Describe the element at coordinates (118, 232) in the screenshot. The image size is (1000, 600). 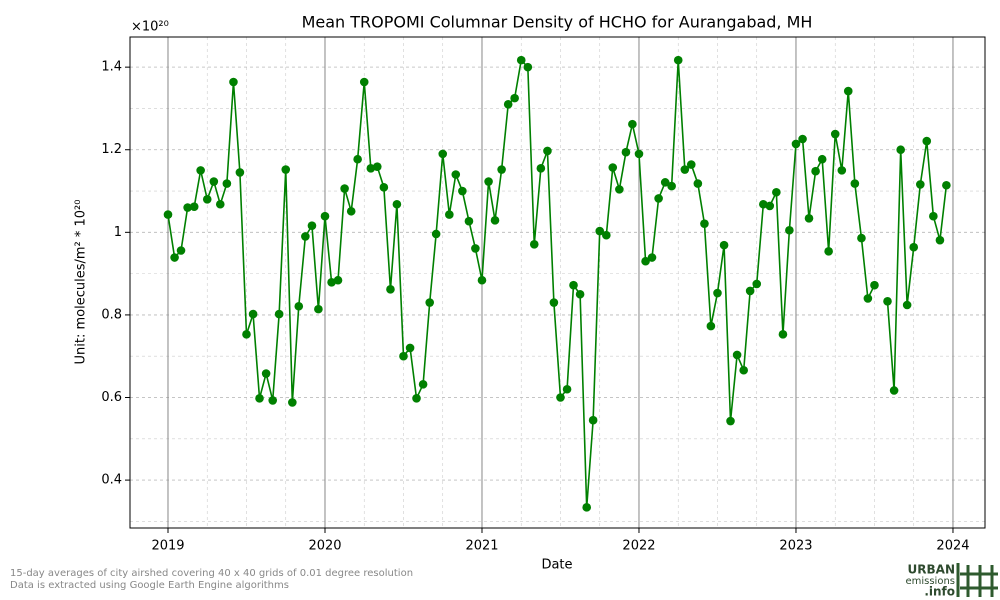
I see `y-tick-label: 1` at that location.